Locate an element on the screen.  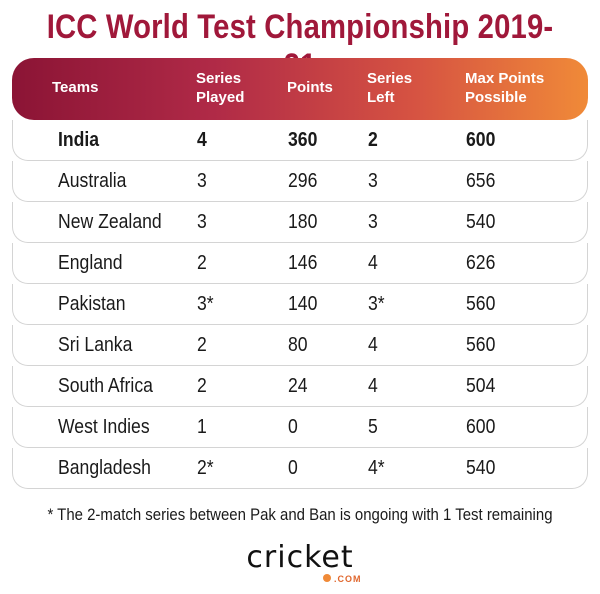
header-series-left: Series Left is located at coordinates (390, 88).